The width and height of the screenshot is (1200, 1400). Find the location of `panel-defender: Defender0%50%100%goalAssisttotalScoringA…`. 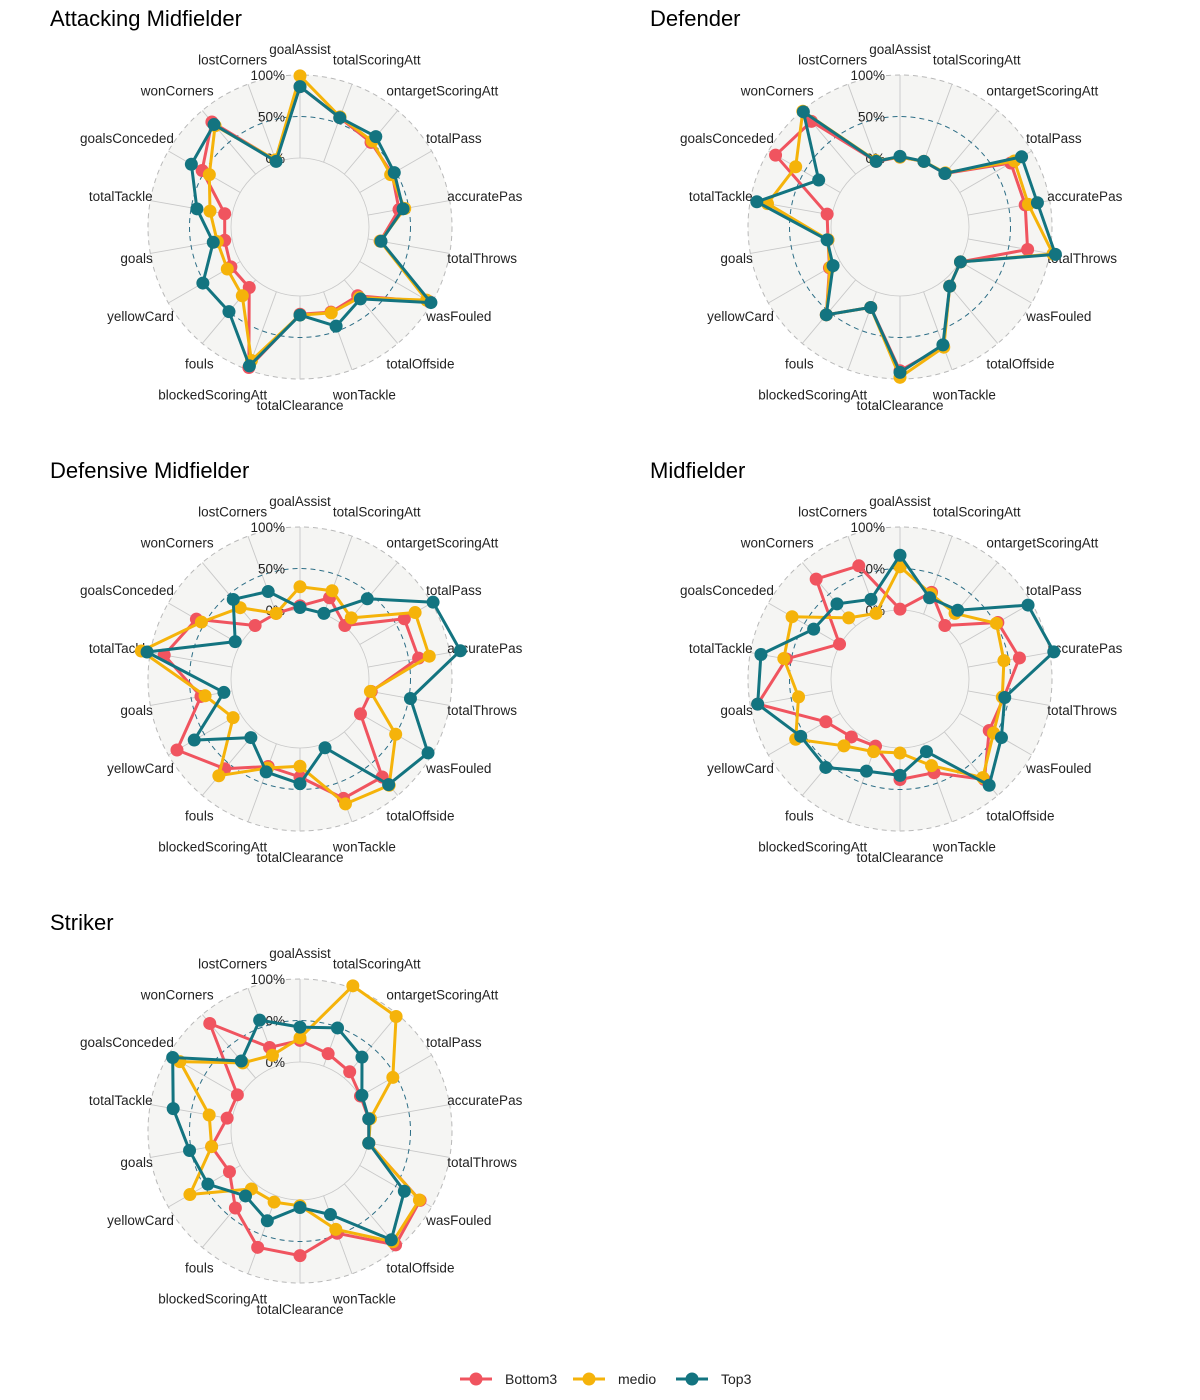

panel-defender: Defender0%50%100%goalAssisttotalScoringA… is located at coordinates (886, 209).